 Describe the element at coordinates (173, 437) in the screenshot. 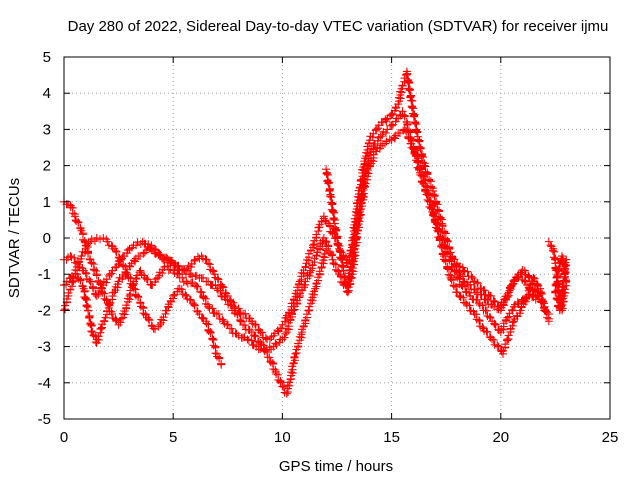

I see `x-tick-label: 5` at that location.